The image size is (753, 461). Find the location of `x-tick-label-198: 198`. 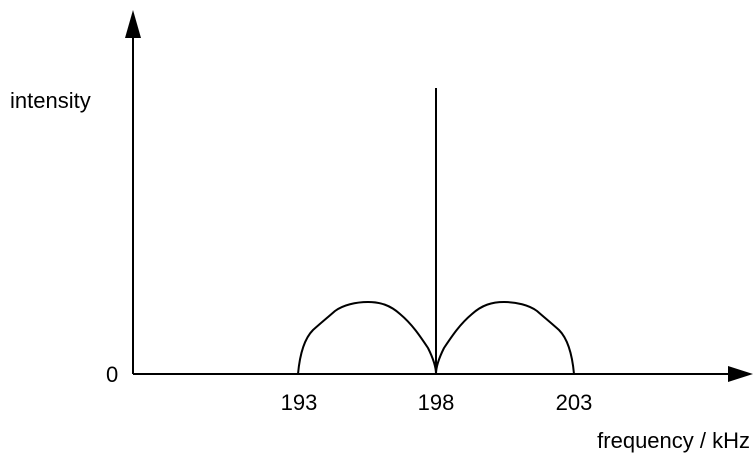

x-tick-label-198: 198 is located at coordinates (436, 402).